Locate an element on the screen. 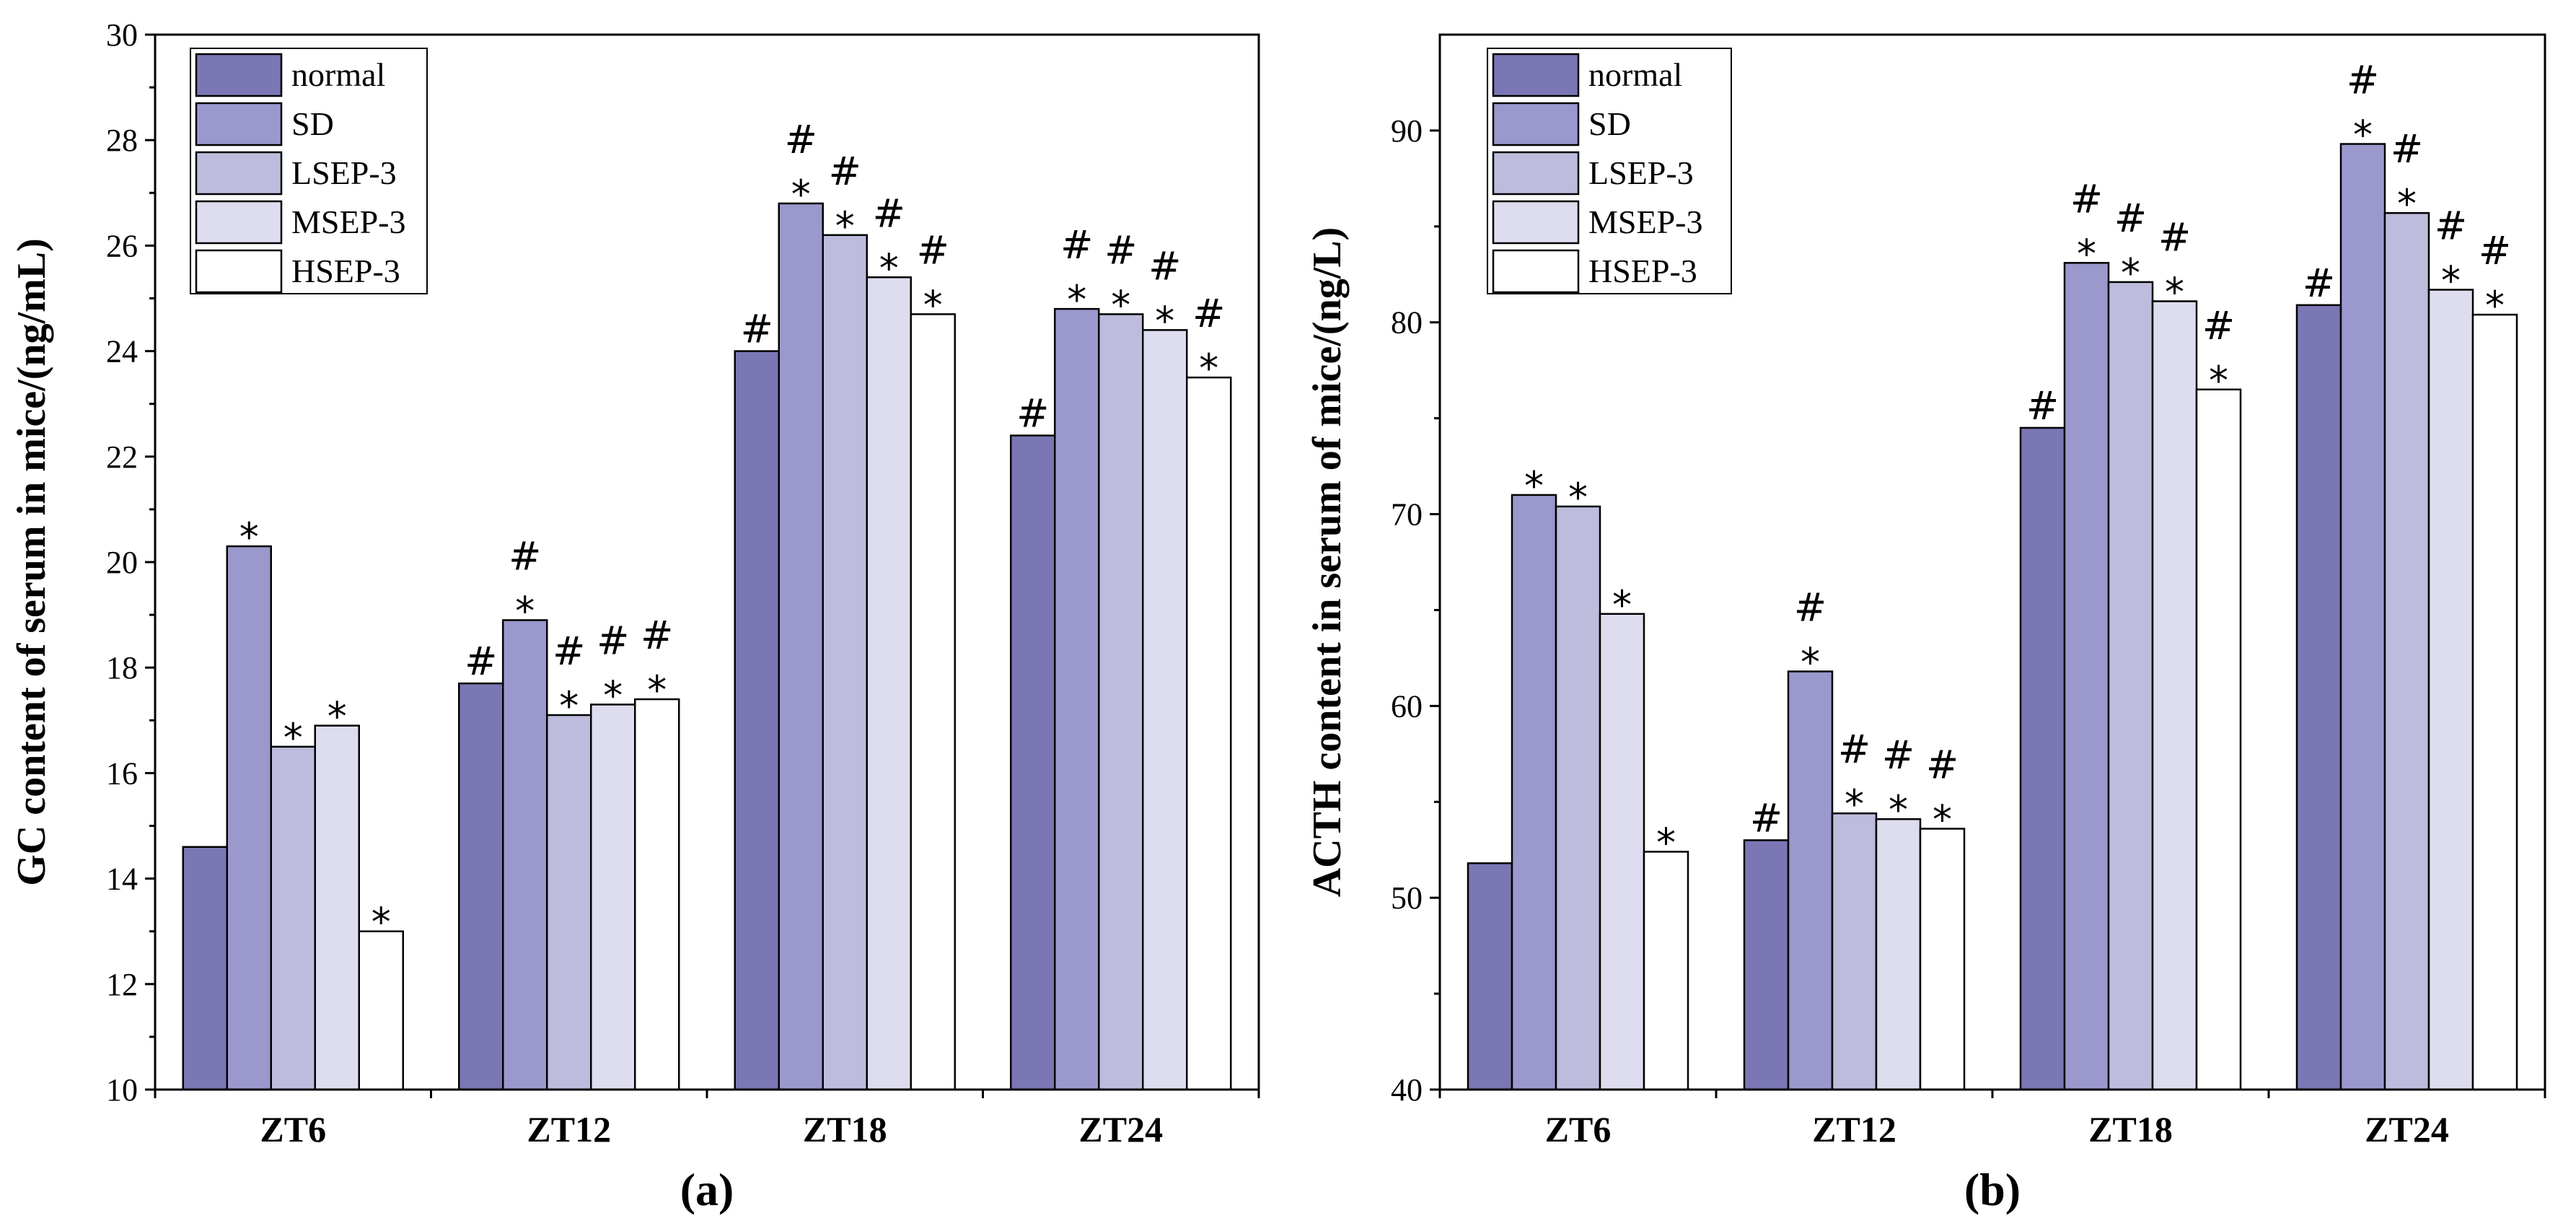 The width and height of the screenshot is (2576, 1231). bar-lsep-3-zt18 is located at coordinates (845, 662).